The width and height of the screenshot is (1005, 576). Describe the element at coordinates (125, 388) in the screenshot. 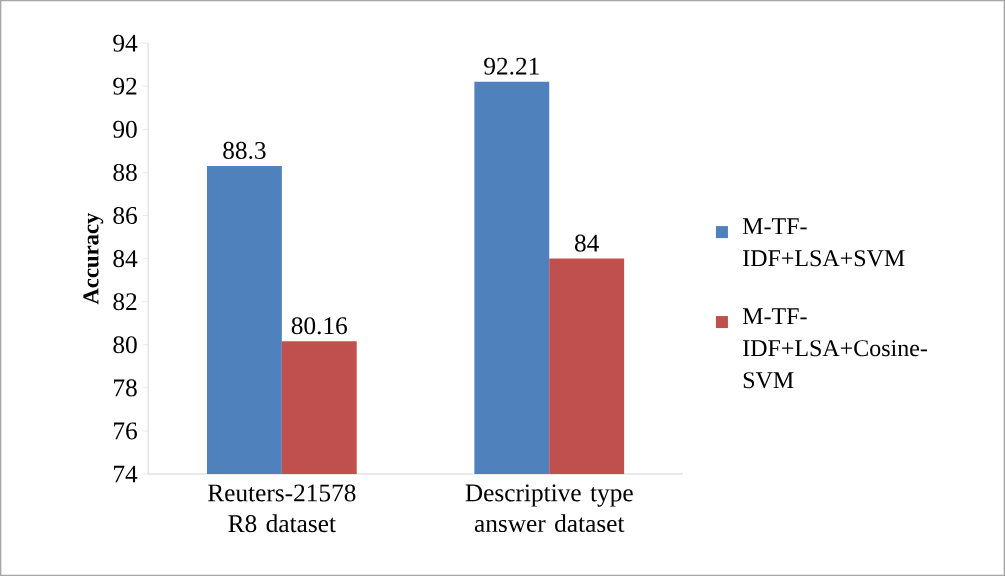

I see `y-tick-label: 78` at that location.